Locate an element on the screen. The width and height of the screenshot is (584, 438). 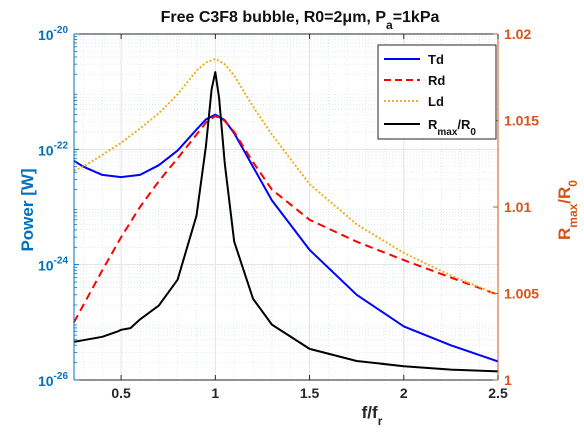
y-axis-label-left: Power [W] is located at coordinates (27, 209).